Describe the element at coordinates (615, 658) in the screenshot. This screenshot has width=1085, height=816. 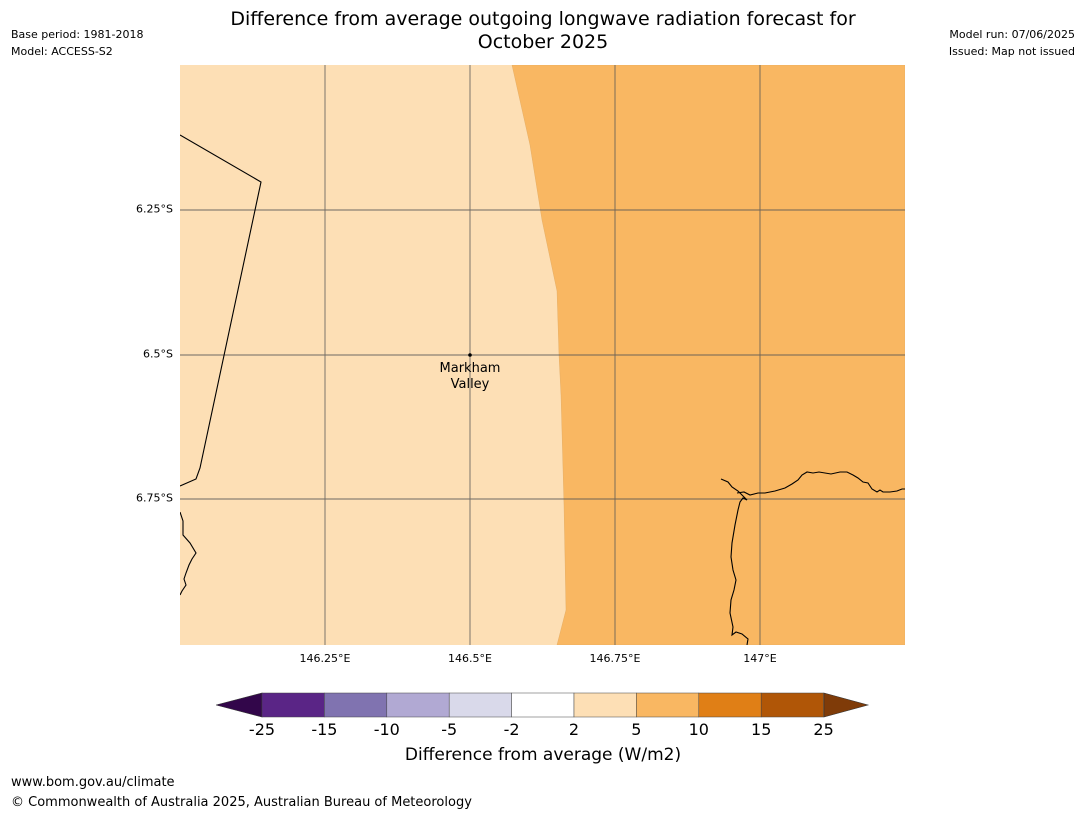
I see `lon-label-146-75e: 146.75°E` at that location.